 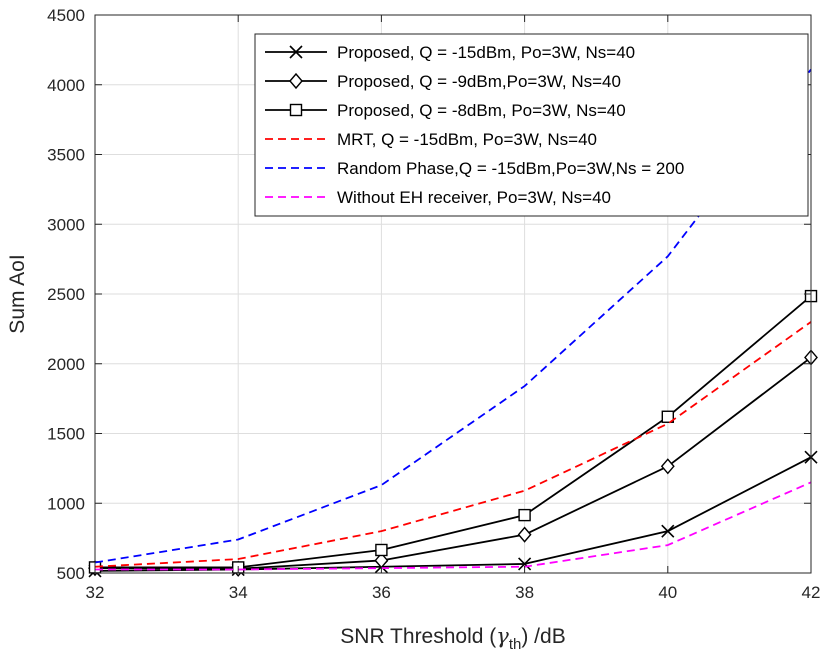 What do you see at coordinates (502, 636) in the screenshot?
I see `x-axis-label-symbol: γ` at bounding box center [502, 636].